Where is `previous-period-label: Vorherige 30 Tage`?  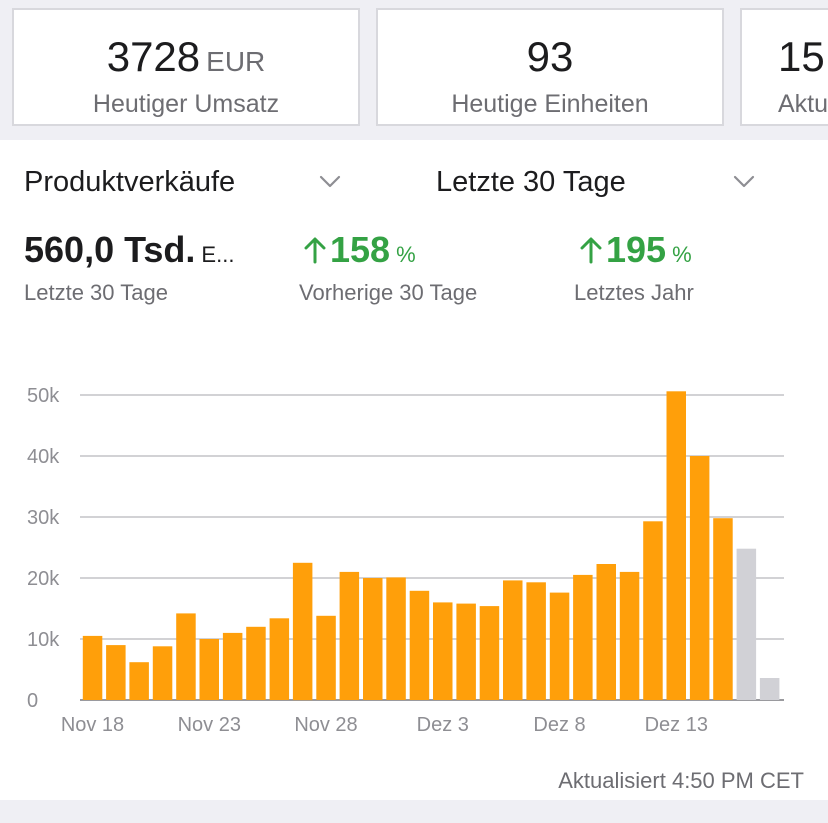 previous-period-label: Vorherige 30 Tage is located at coordinates (388, 292).